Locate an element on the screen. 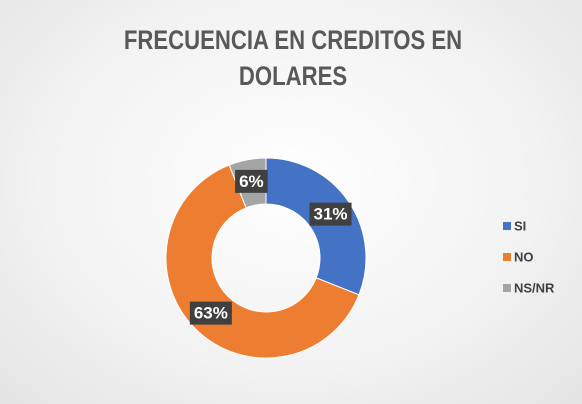  chart-title: FRECUENCIA EN CREDITOS EN DOLARES is located at coordinates (293, 58).